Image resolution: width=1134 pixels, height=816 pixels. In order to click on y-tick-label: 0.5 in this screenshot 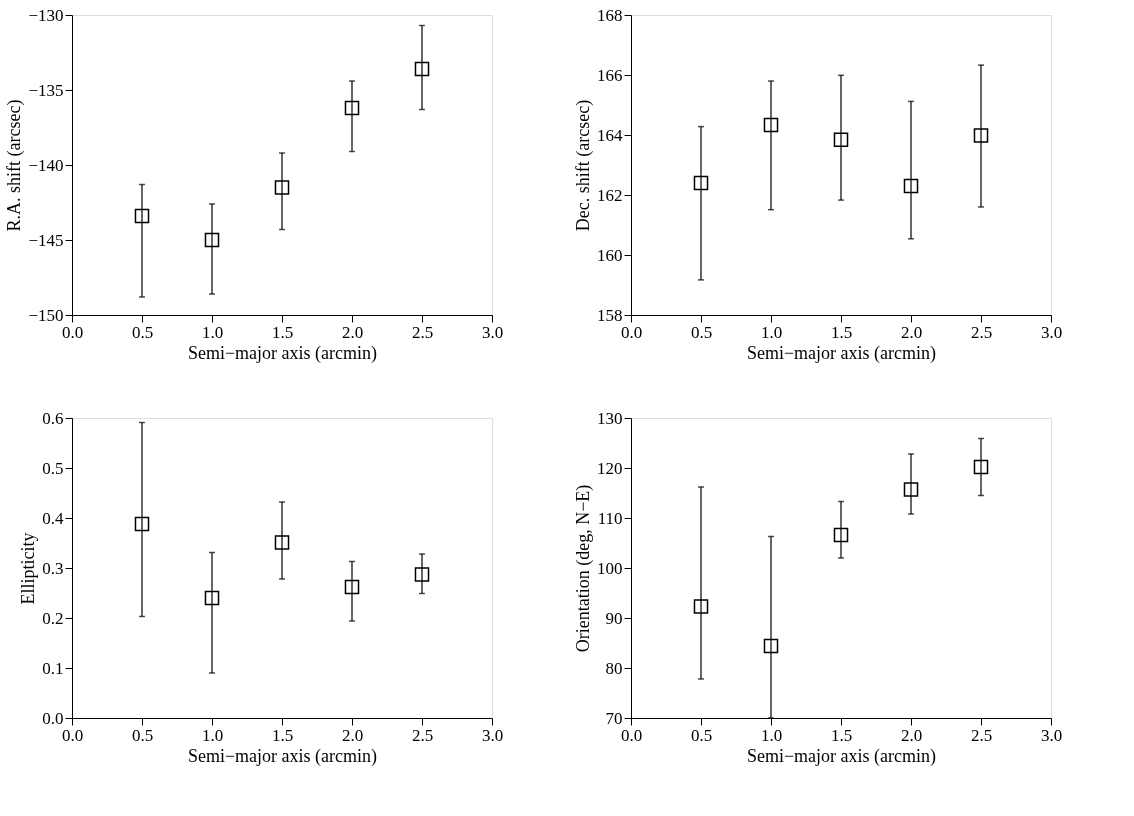, I will do `click(53, 468)`.